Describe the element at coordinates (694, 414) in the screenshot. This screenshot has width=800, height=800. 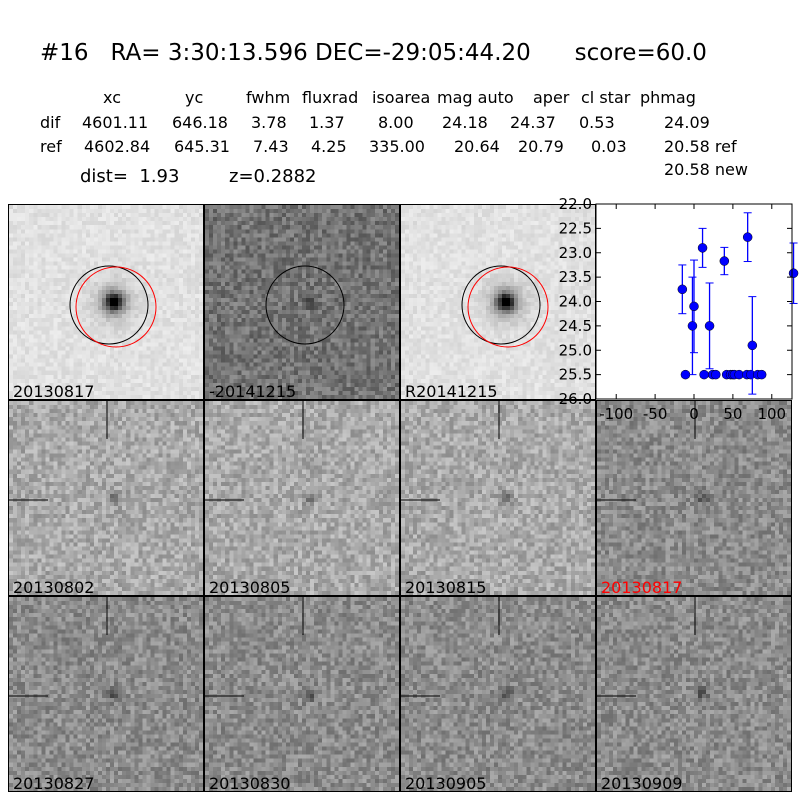
I see `x-tick-label: 0` at that location.